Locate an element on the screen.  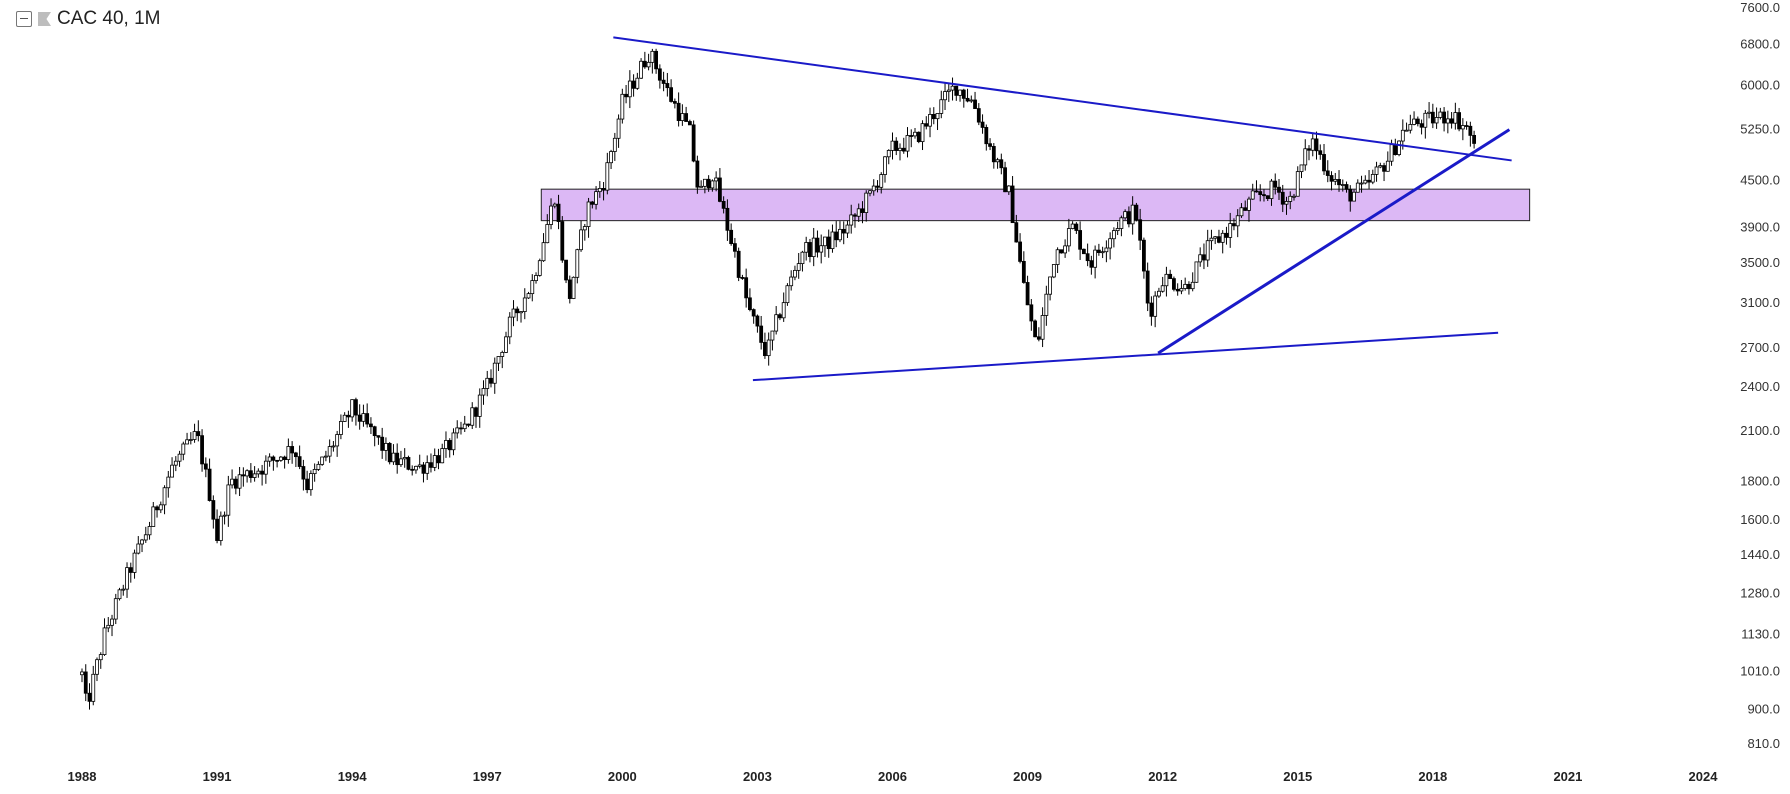
collapse-icon is located at coordinates (24, 19).